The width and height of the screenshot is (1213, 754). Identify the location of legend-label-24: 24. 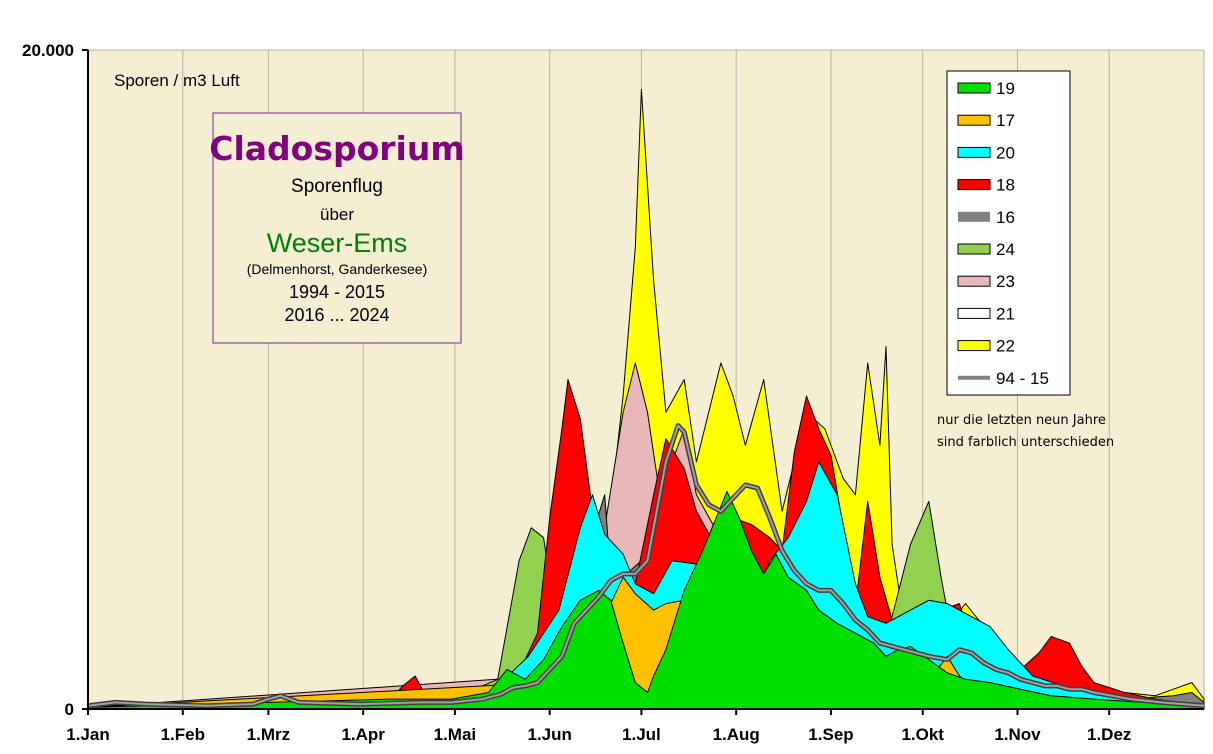
(1005, 249).